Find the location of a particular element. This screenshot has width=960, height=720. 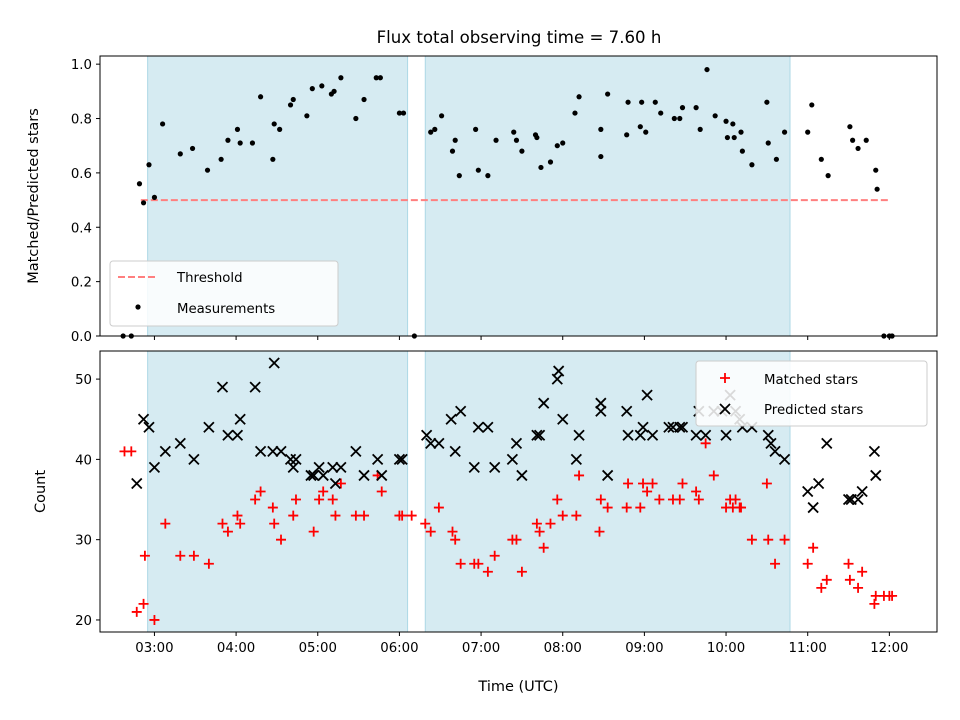

y-tick-label: 30 is located at coordinates (83, 541).